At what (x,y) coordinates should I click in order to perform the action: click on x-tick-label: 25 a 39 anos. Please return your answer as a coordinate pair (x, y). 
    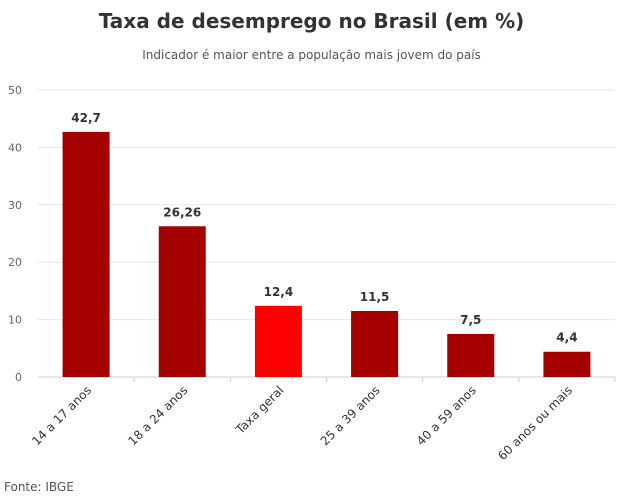
    Looking at the image, I should click on (350, 415).